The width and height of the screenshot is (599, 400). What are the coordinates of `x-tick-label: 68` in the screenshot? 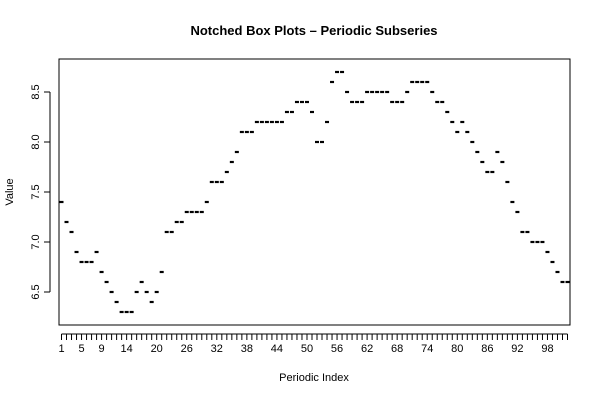 It's located at (397, 349).